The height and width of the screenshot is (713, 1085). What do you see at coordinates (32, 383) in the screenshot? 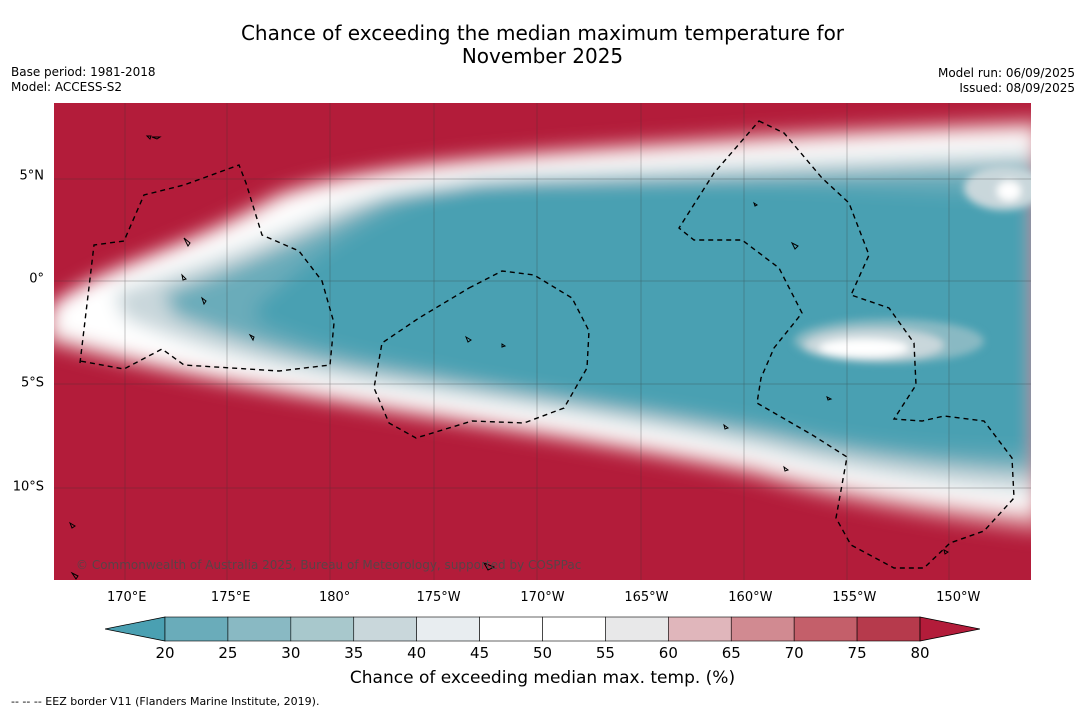
I see `lat-tick-label: 5°S` at bounding box center [32, 383].